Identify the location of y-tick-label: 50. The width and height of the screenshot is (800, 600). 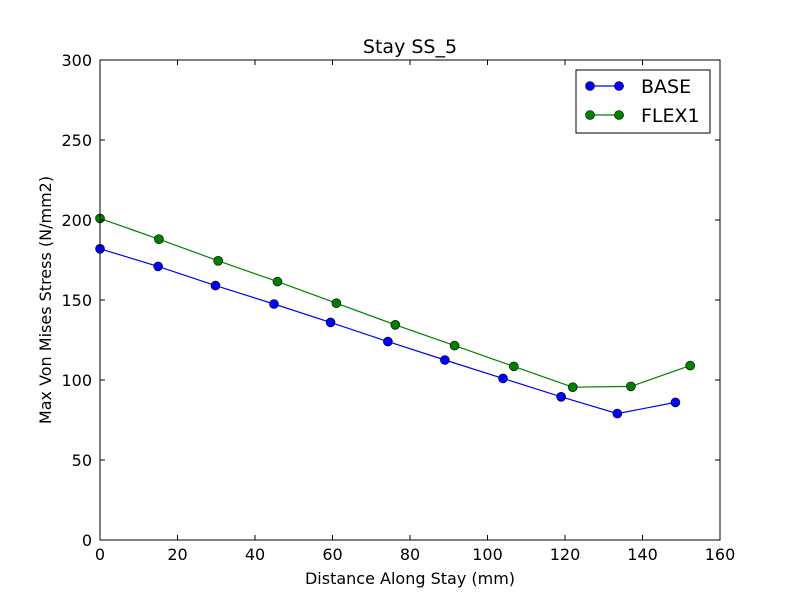
(82, 460).